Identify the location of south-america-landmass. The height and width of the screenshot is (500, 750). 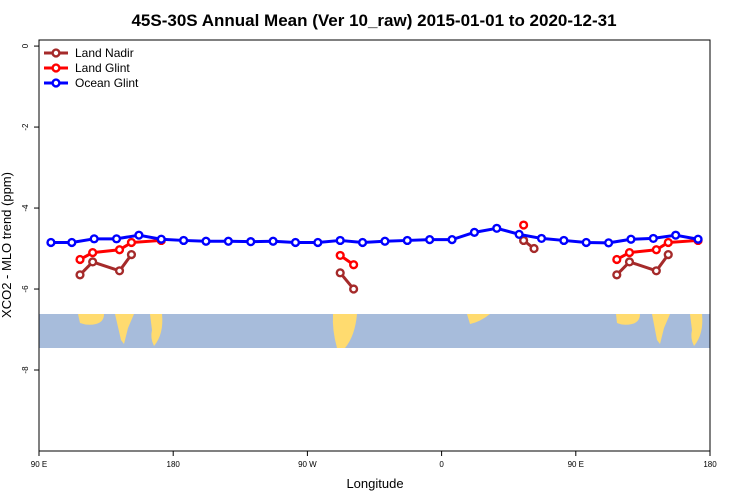
(344, 331).